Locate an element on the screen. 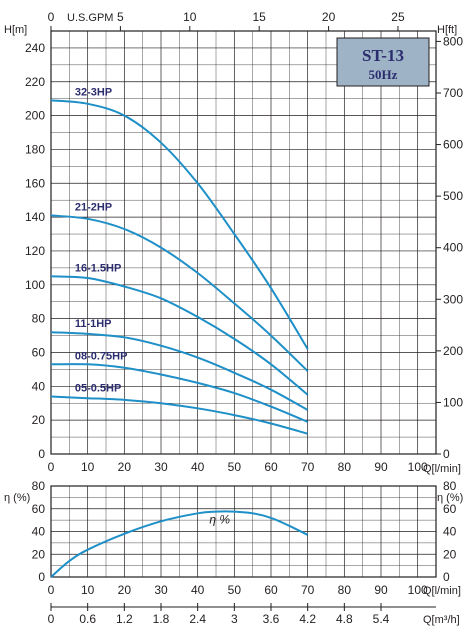  eta-right-tick-label: 40 is located at coordinates (450, 532).